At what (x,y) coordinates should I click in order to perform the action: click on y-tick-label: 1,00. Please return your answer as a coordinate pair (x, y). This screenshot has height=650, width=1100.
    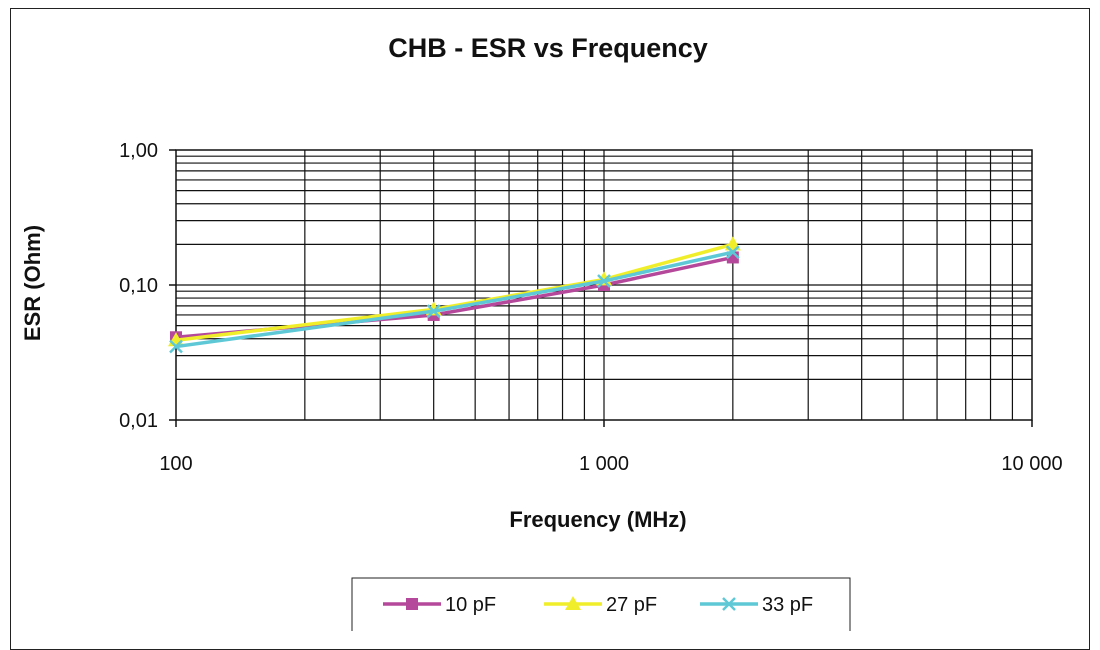
    Looking at the image, I should click on (138, 151).